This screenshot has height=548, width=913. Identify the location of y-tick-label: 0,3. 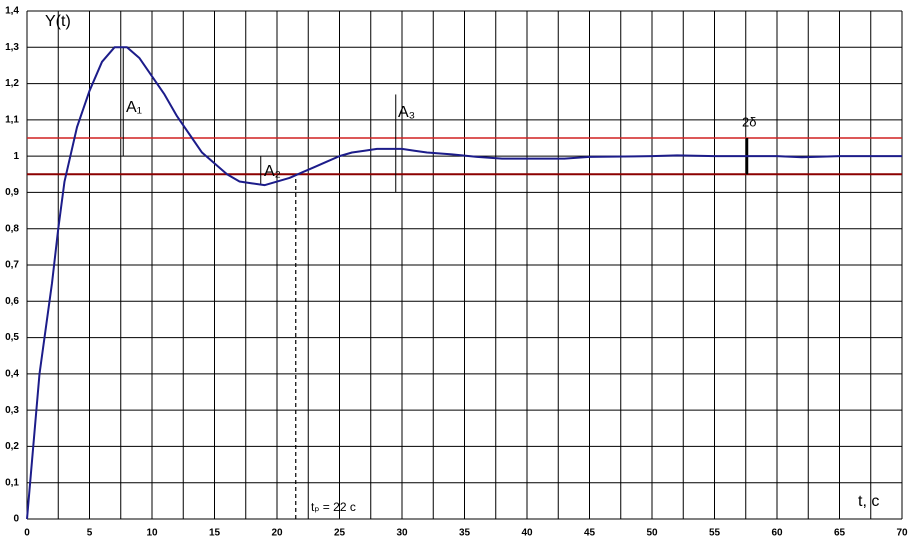
(12, 410).